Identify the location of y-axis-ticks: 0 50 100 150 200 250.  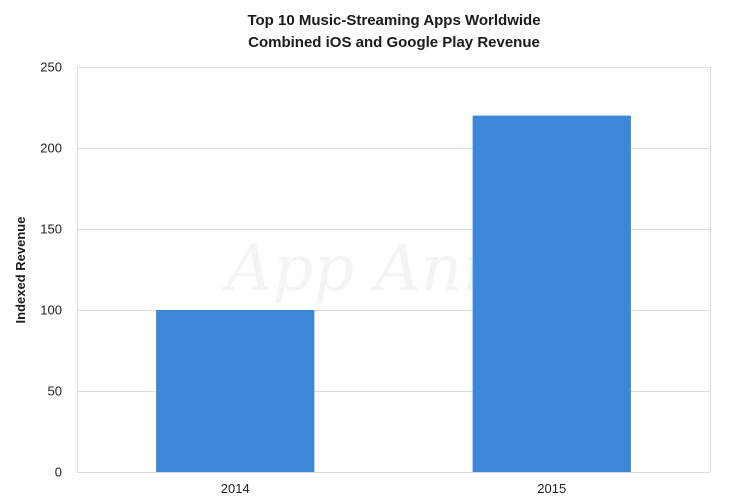
(51, 270).